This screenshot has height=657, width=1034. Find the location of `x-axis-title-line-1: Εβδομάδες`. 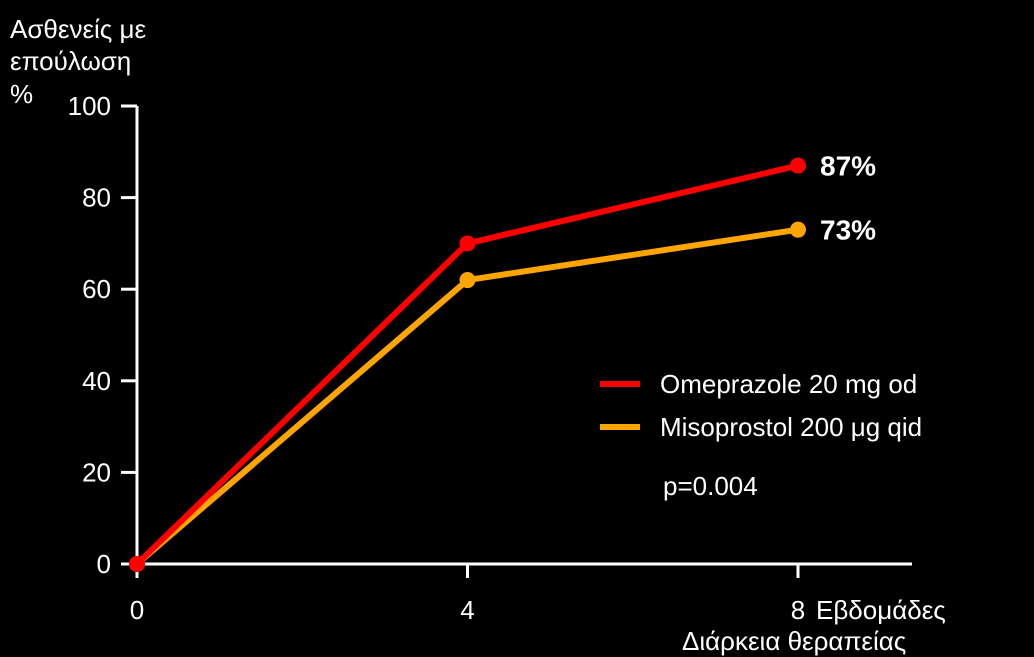

x-axis-title-line-1: Εβδομάδες is located at coordinates (881, 610).